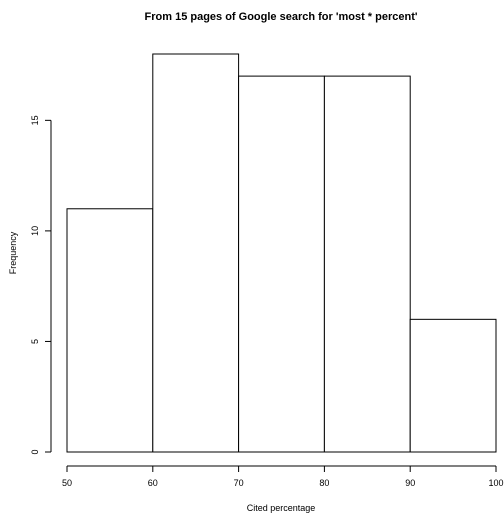 The height and width of the screenshot is (513, 504). I want to click on x-tick-label-70: 70, so click(239, 483).